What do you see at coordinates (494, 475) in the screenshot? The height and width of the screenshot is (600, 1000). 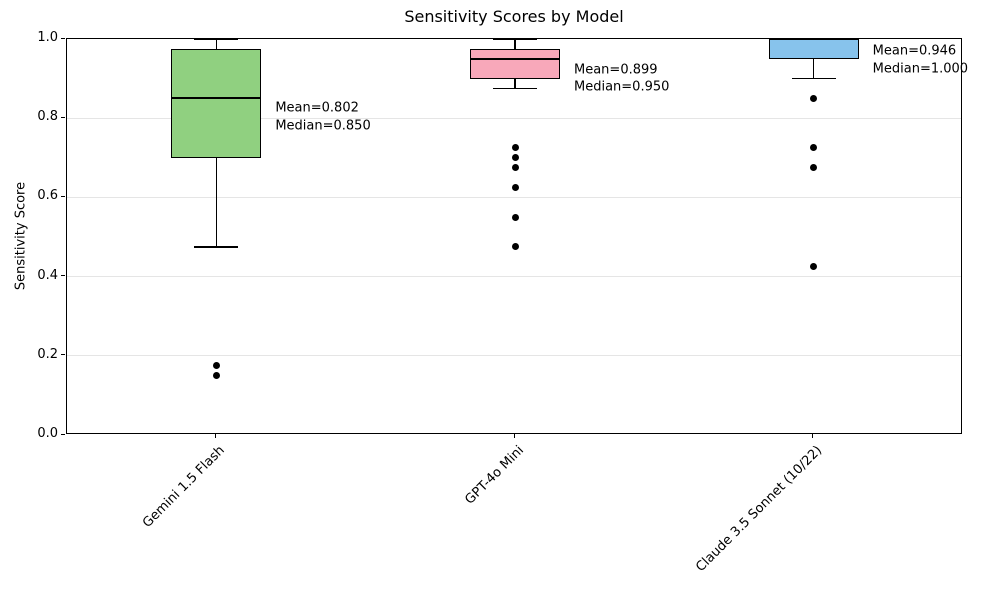 I see `x-tick-label: GPT-4o Mini` at bounding box center [494, 475].